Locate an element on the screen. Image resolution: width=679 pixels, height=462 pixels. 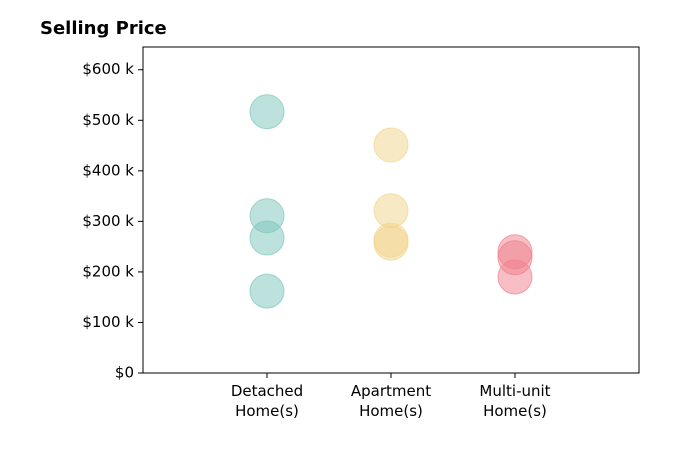
chart-title: Selling Price is located at coordinates (103, 28).